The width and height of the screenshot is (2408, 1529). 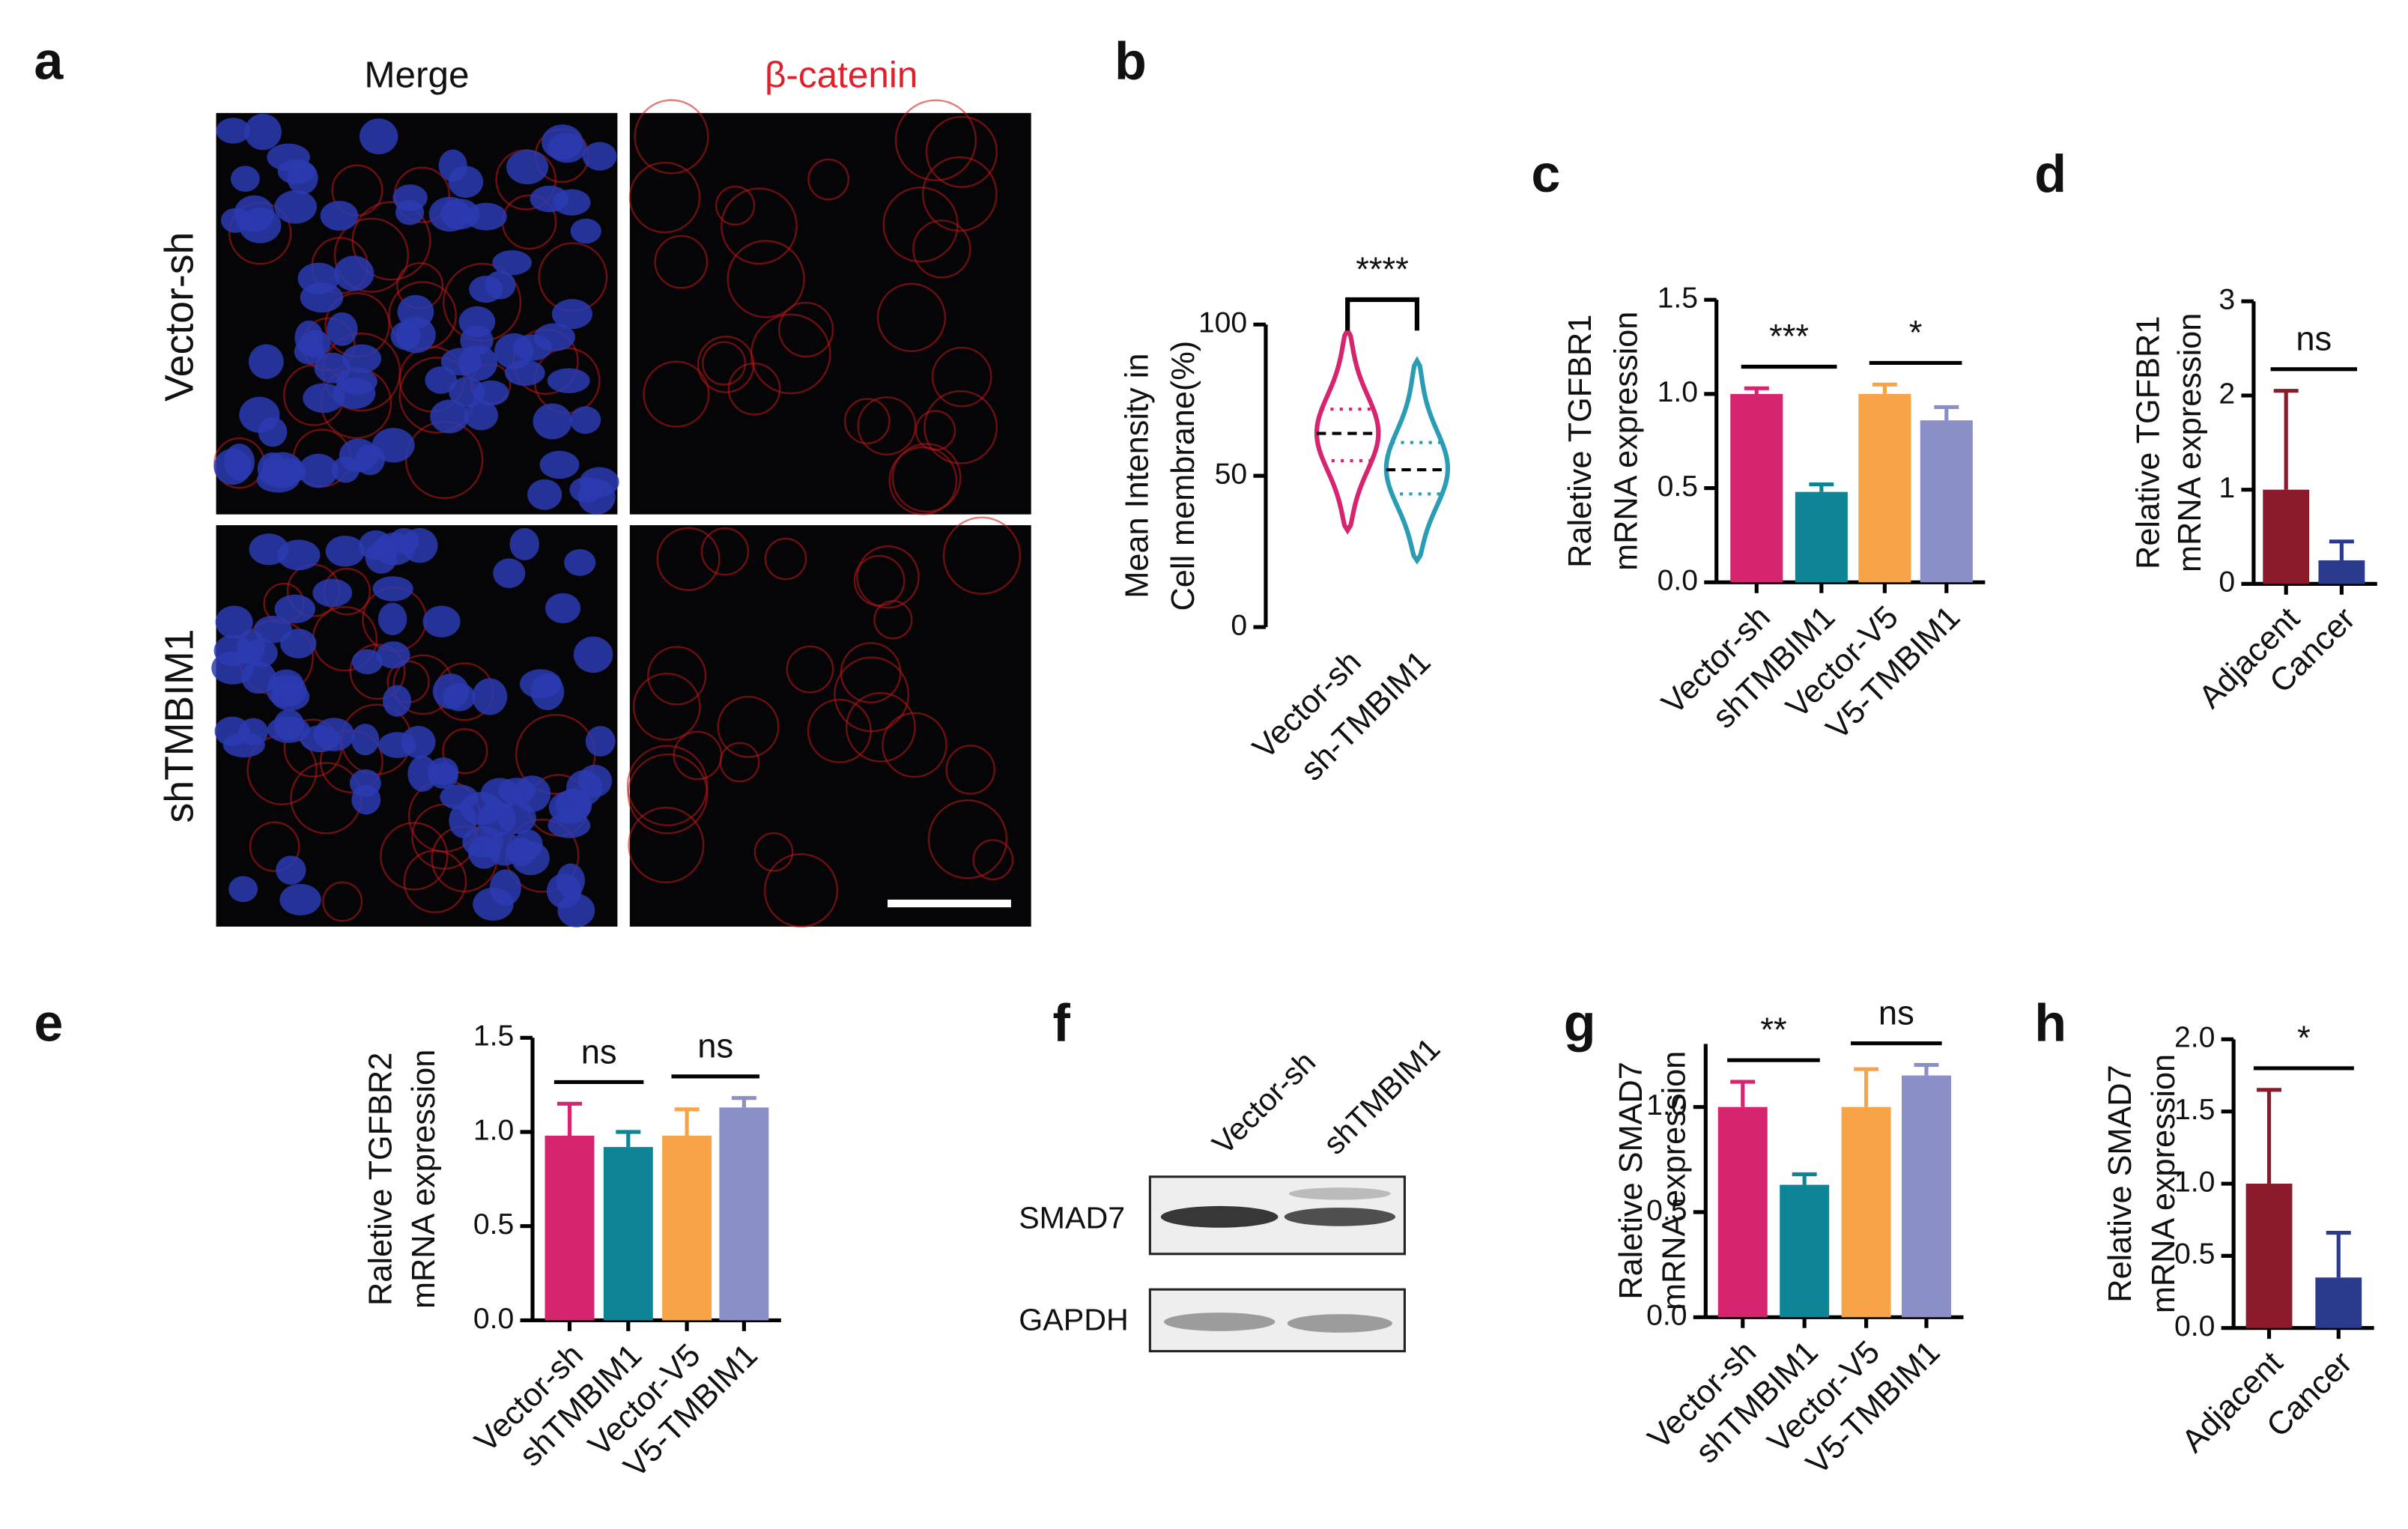 What do you see at coordinates (2227, 394) in the screenshot?
I see `y-tick-label: 2` at bounding box center [2227, 394].